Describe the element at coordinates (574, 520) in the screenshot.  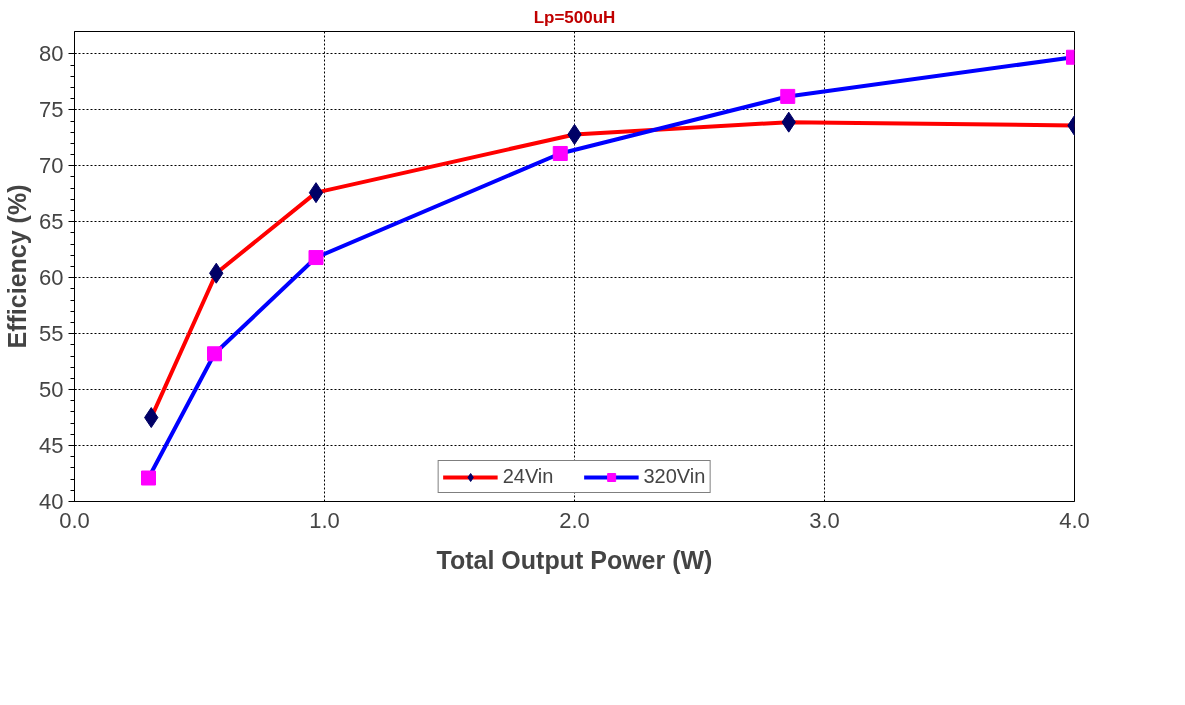
I see `x-tick-label: 2.0` at that location.